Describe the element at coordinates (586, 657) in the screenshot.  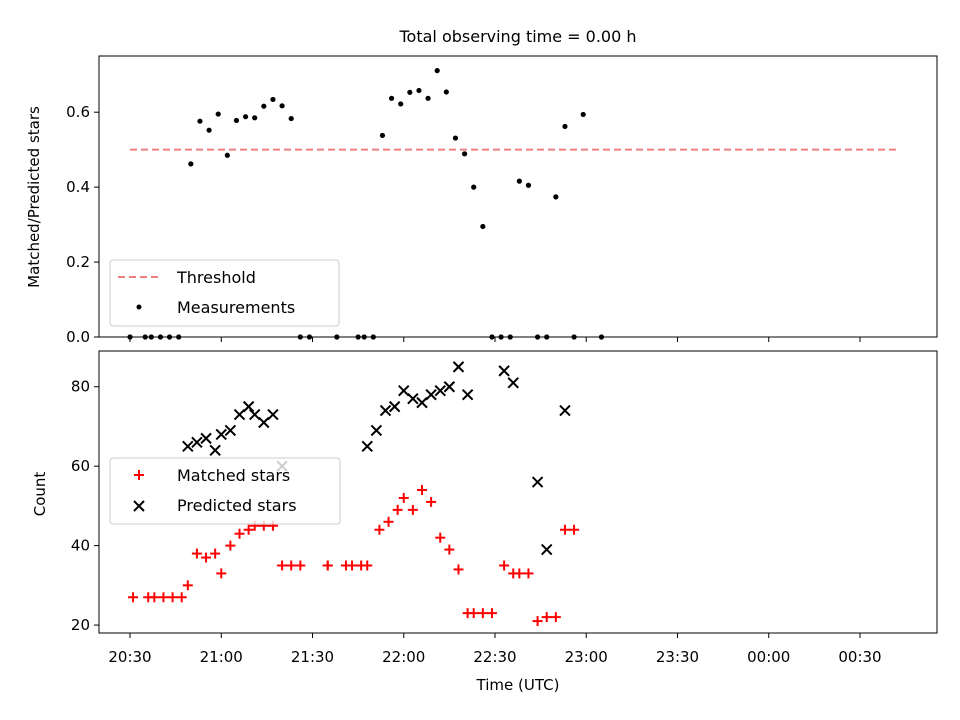
I see `x-tick-label: 23:00` at that location.